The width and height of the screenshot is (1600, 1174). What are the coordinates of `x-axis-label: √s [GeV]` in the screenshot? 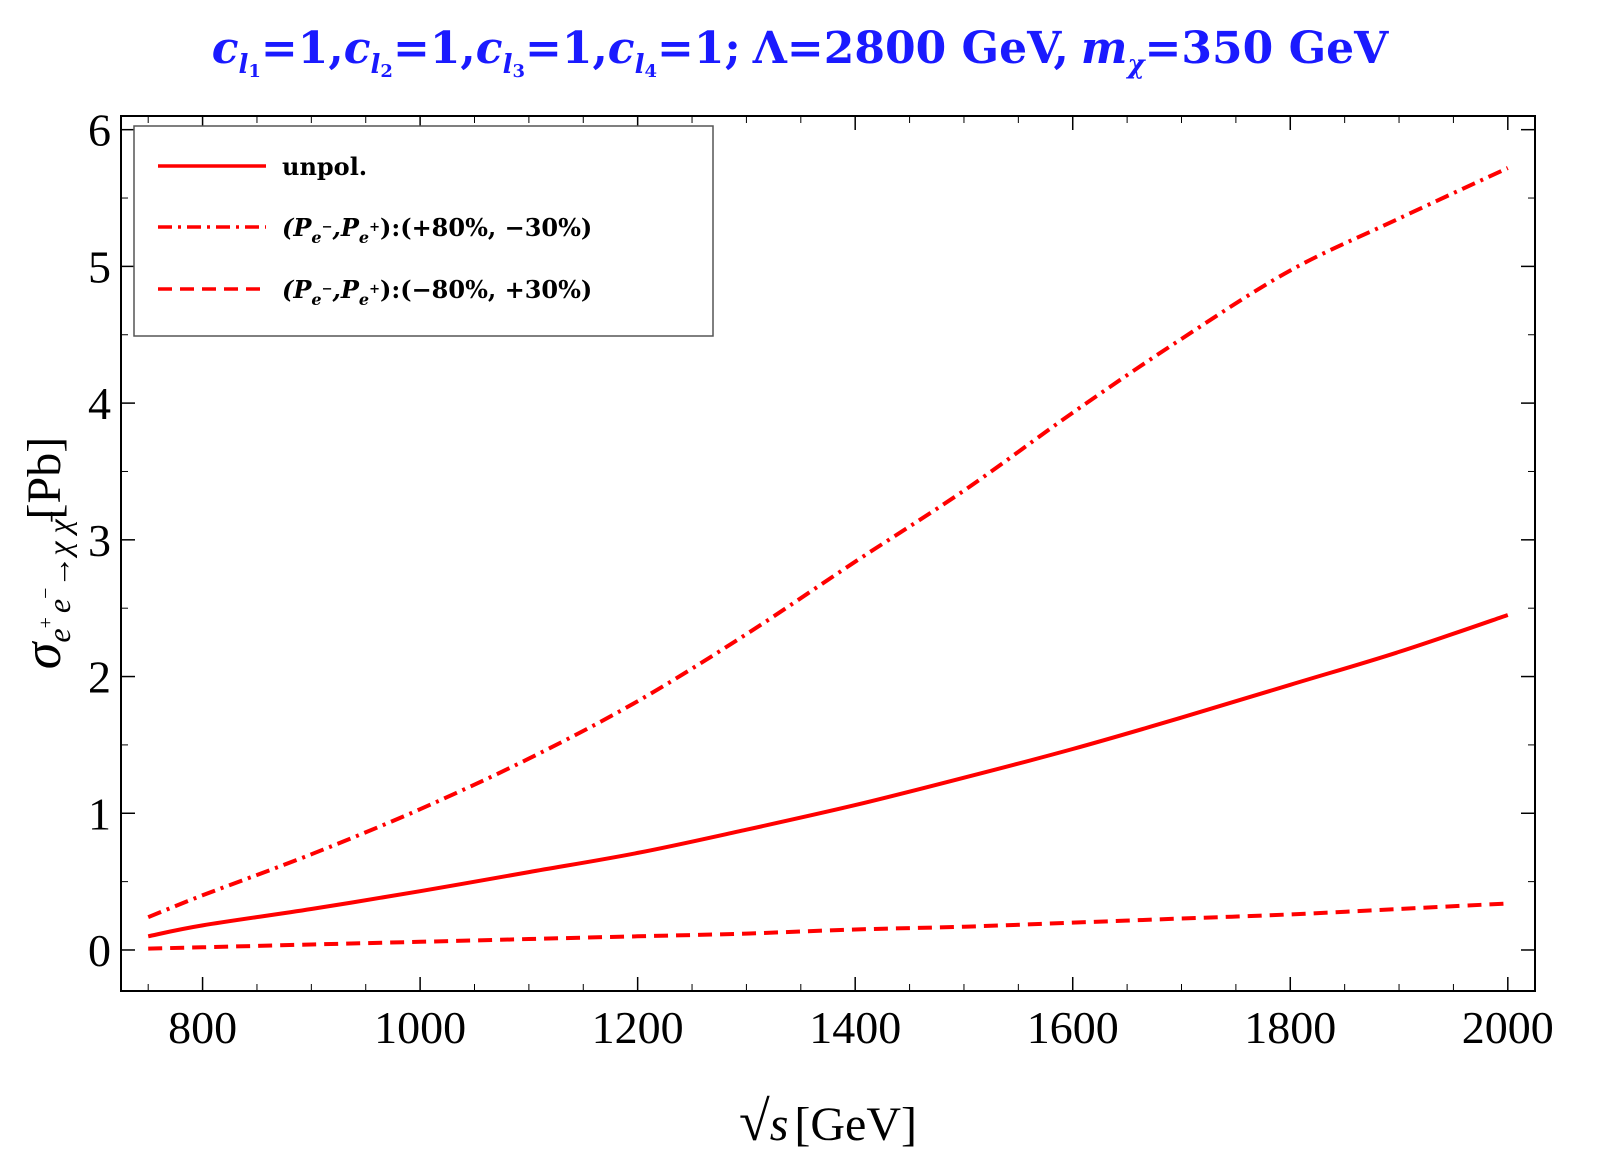 It's located at (828, 1122).